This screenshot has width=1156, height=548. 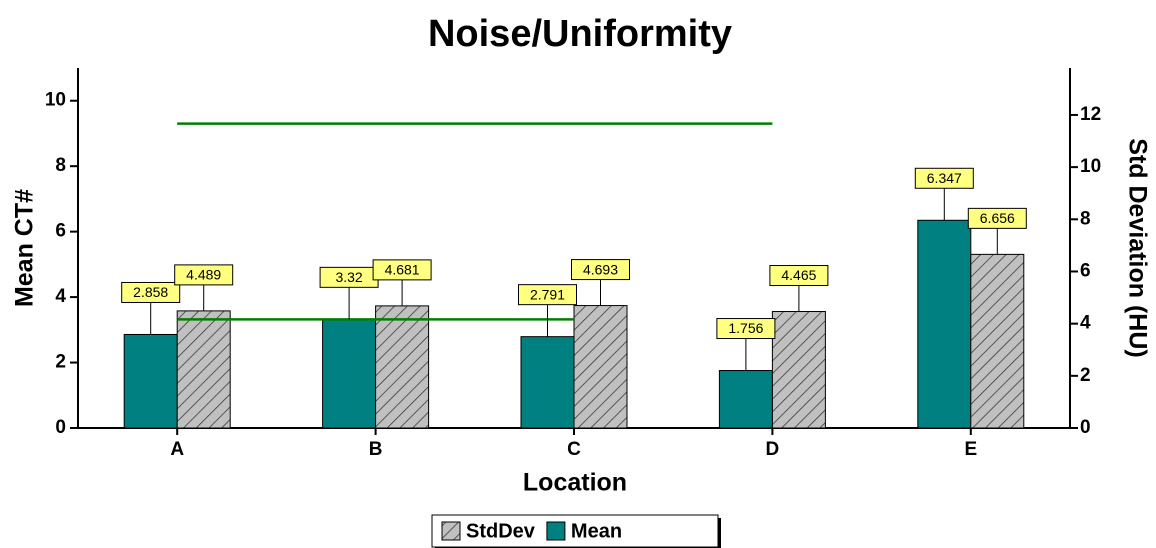 I want to click on x-tick-label: E, so click(x=970, y=449).